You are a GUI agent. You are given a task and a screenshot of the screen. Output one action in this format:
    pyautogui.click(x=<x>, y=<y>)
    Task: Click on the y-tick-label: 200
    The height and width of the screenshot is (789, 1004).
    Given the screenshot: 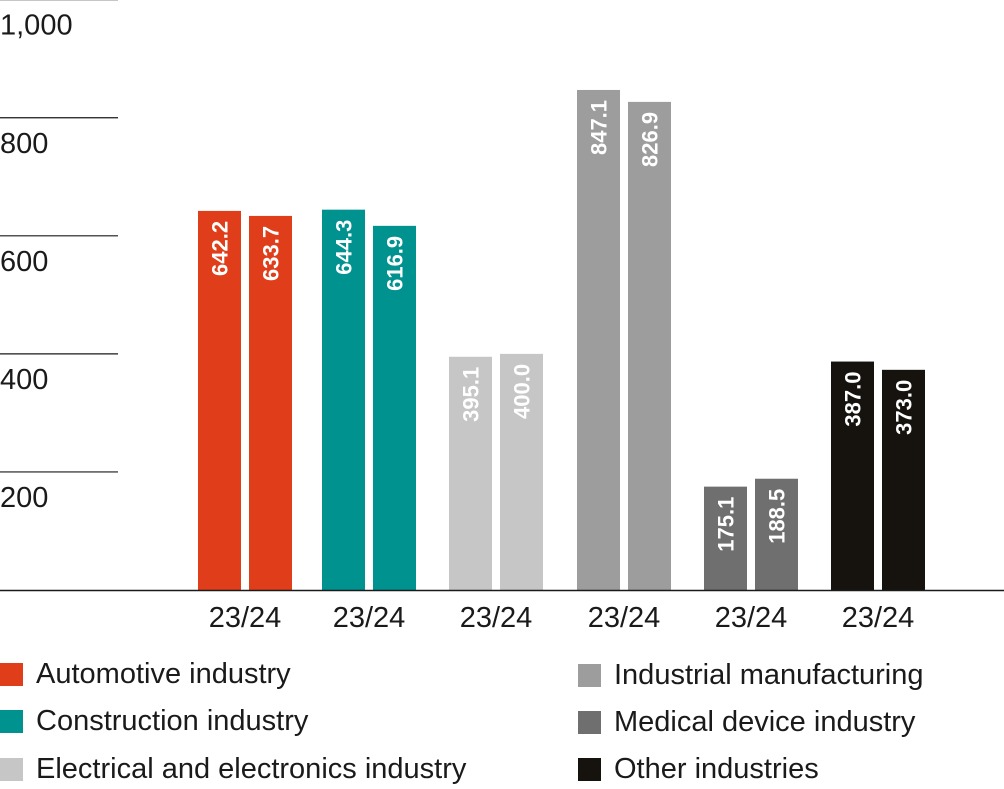 What is the action you would take?
    pyautogui.click(x=24, y=498)
    